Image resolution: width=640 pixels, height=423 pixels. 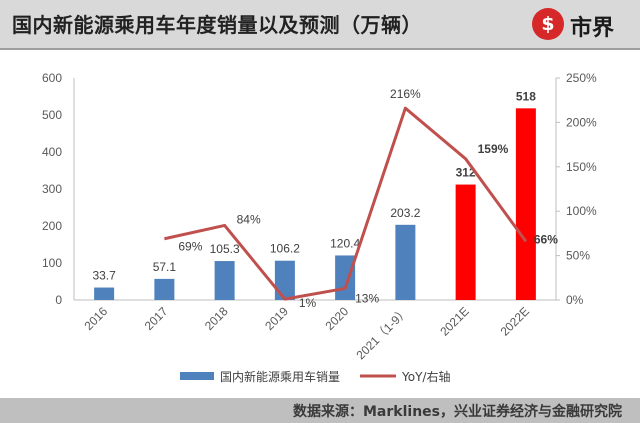 I want to click on yoy-value-label: 159%, so click(x=493, y=149).